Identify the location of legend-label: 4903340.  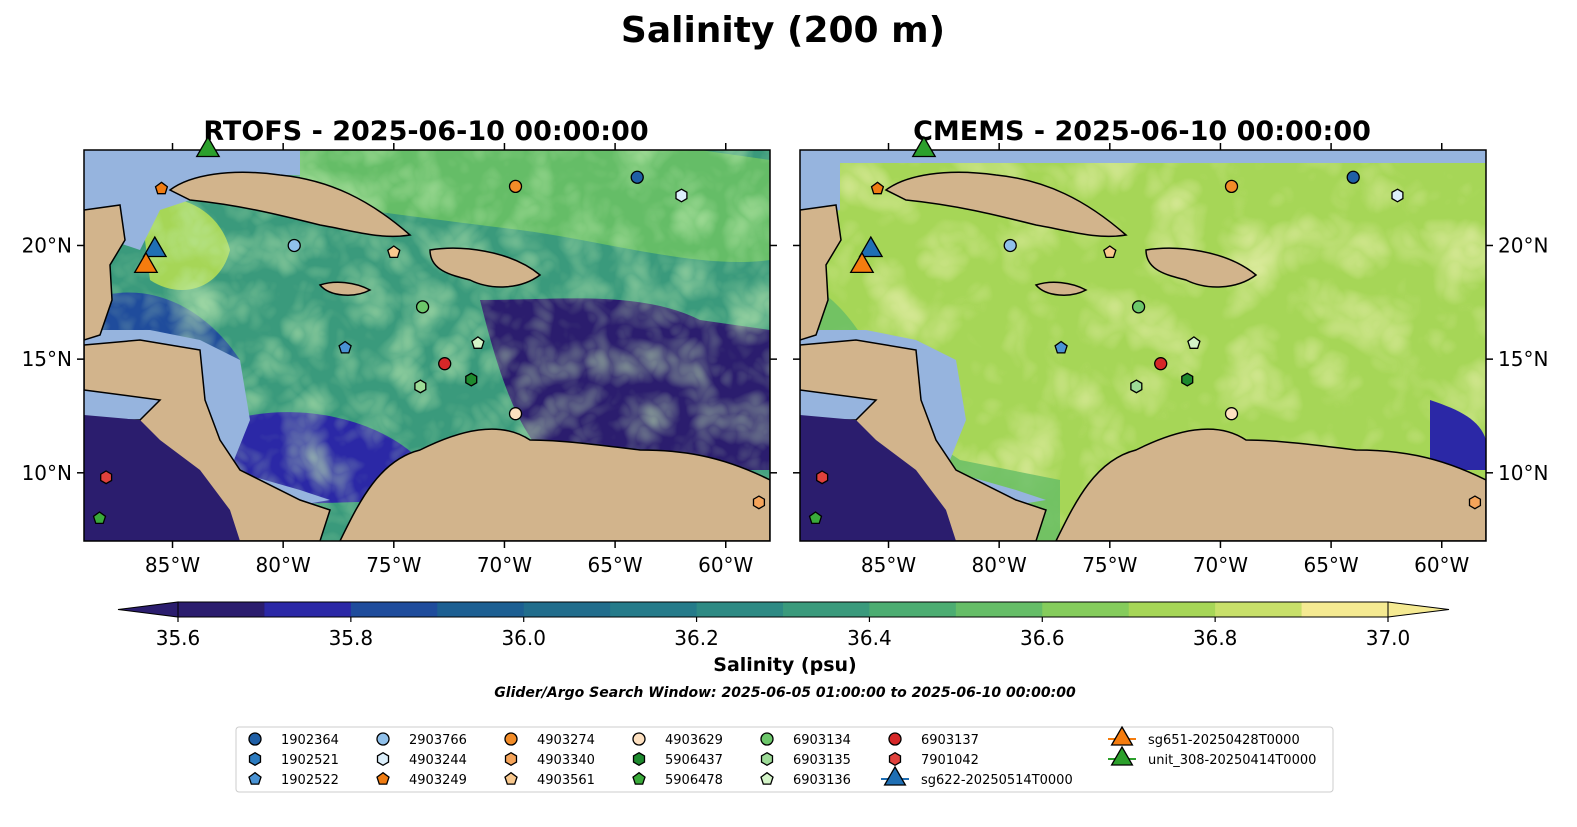
(566, 760).